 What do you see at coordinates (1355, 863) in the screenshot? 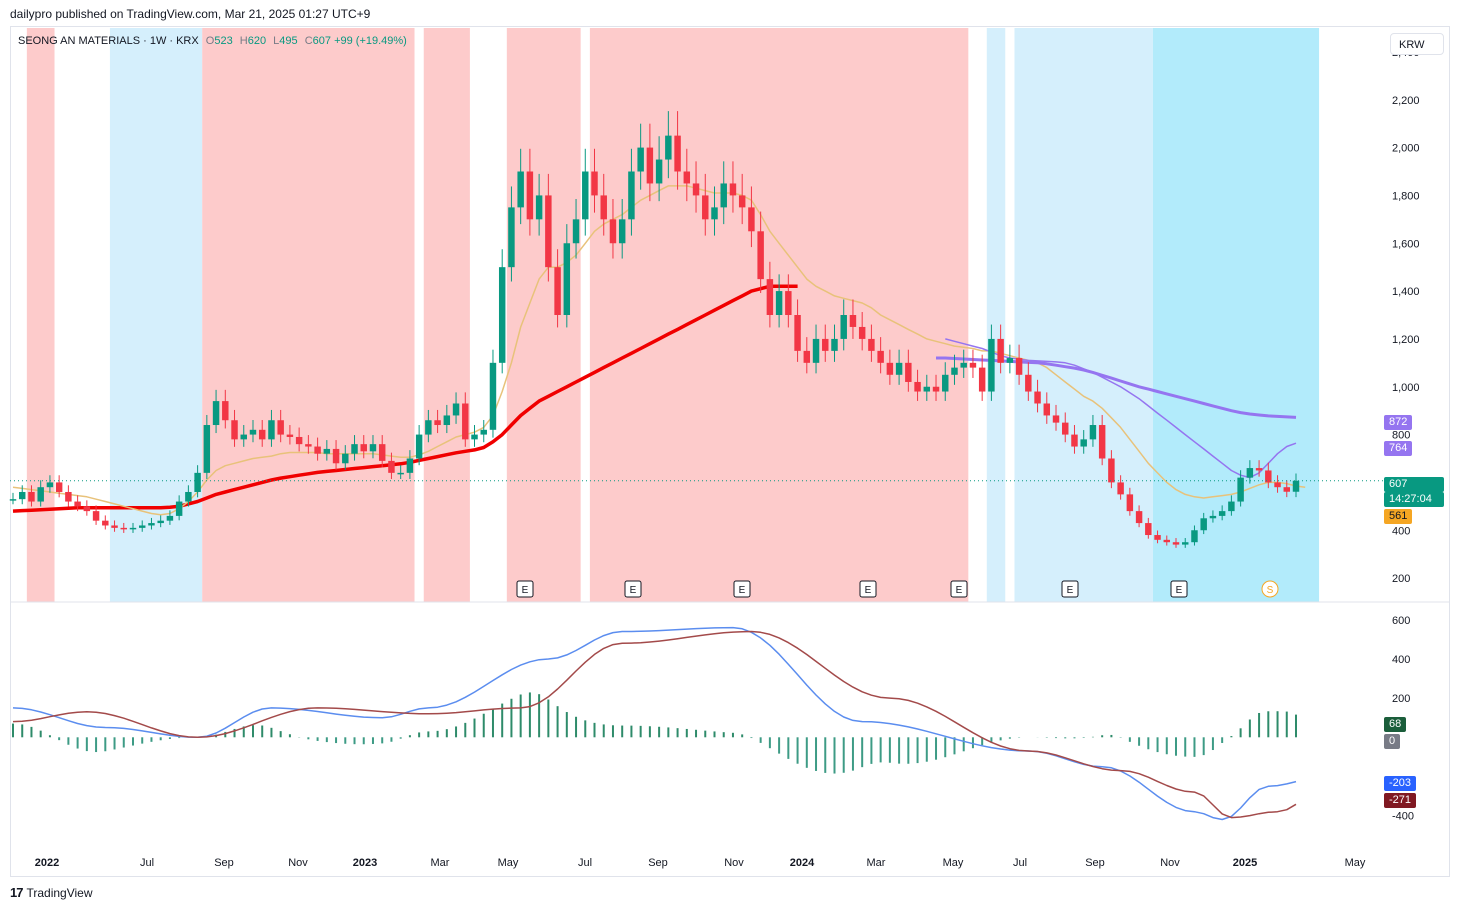
I see `time-axis-label: May` at bounding box center [1355, 863].